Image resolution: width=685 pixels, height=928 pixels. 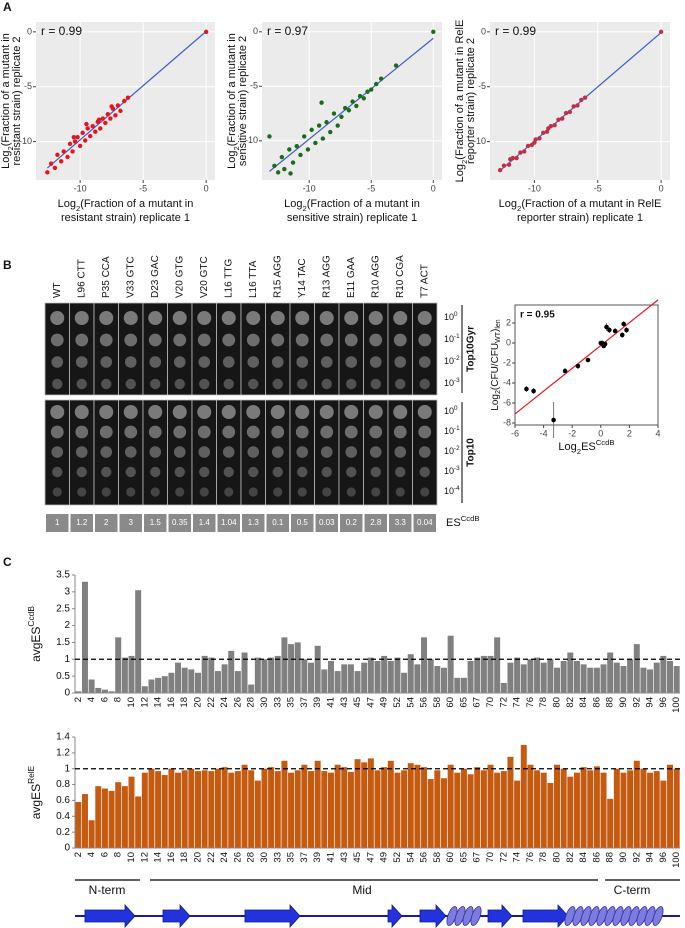 I want to click on label-text: reporter strain) replicate 1, so click(x=580, y=218).